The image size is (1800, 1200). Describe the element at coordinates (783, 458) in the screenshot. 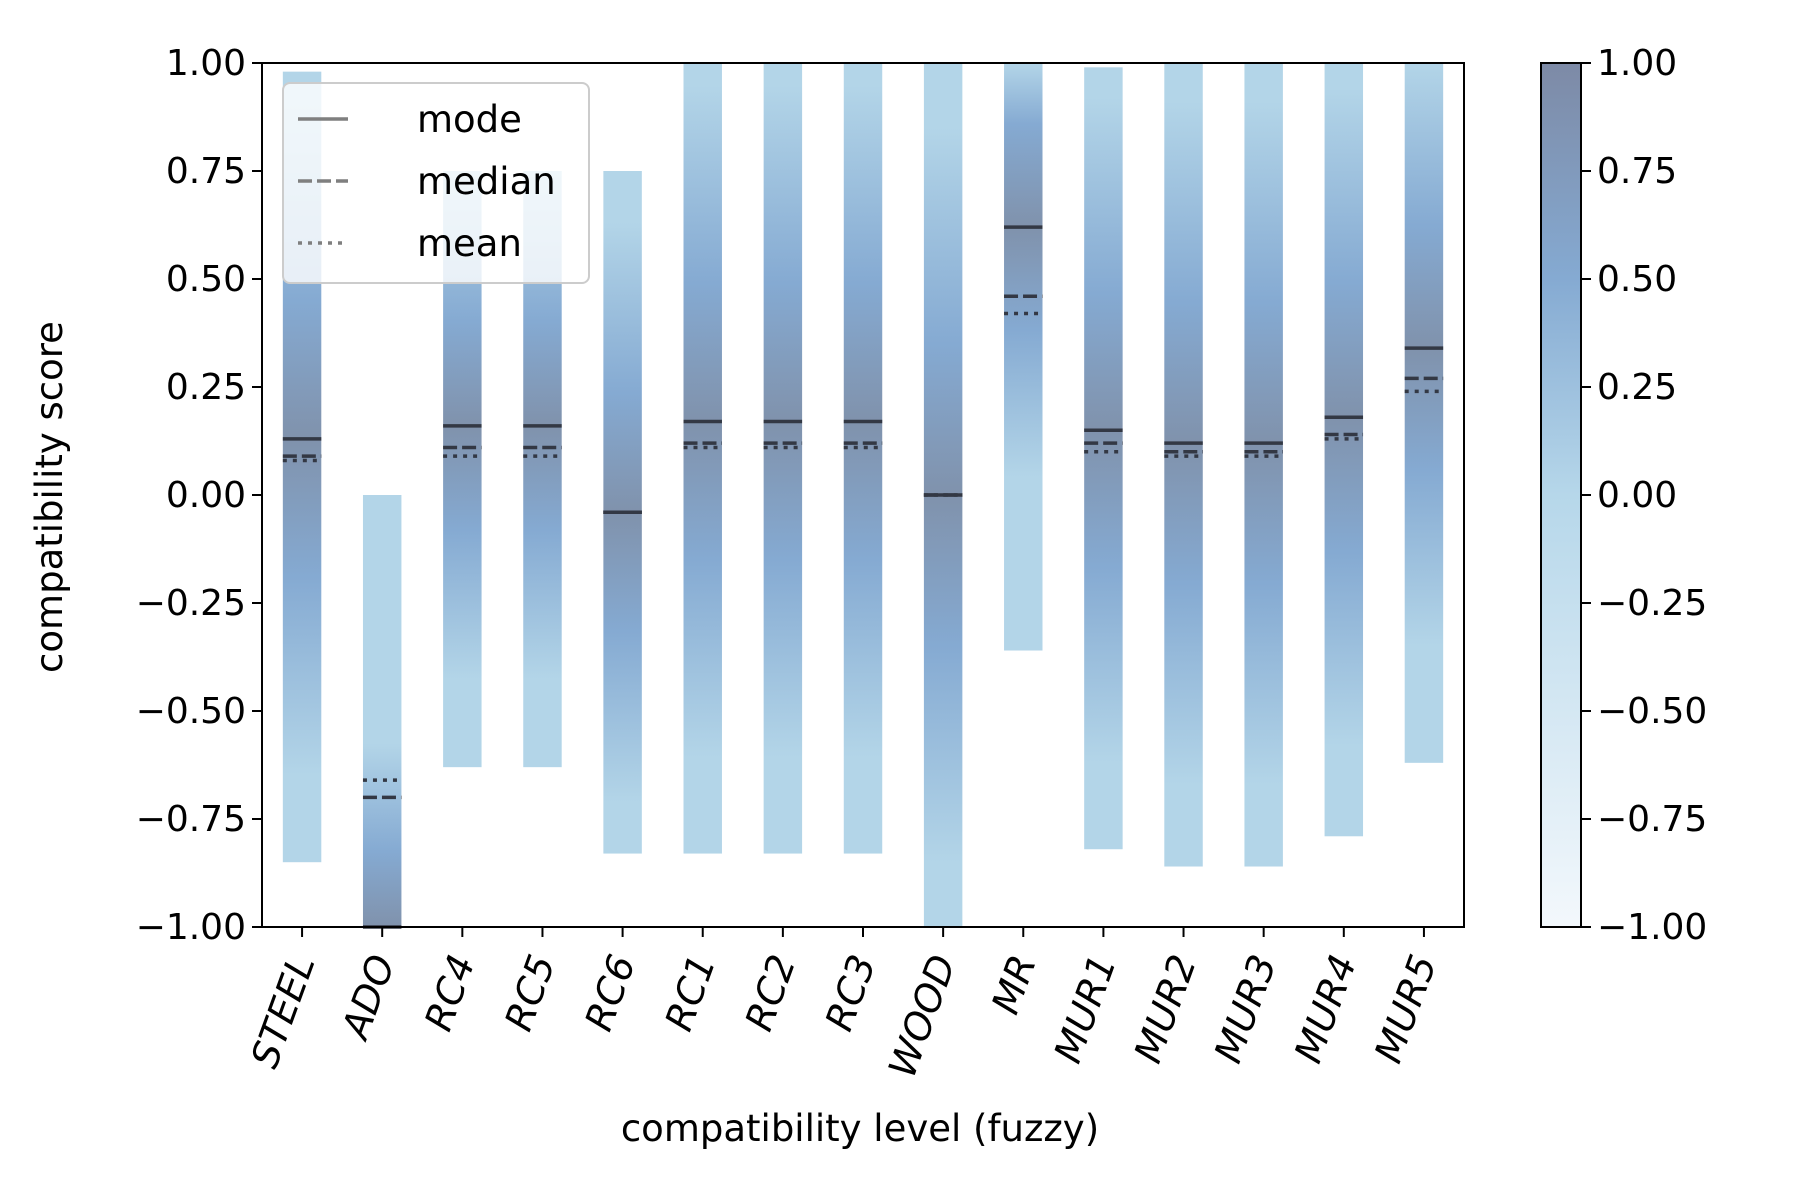

I see `bar-rc2` at that location.